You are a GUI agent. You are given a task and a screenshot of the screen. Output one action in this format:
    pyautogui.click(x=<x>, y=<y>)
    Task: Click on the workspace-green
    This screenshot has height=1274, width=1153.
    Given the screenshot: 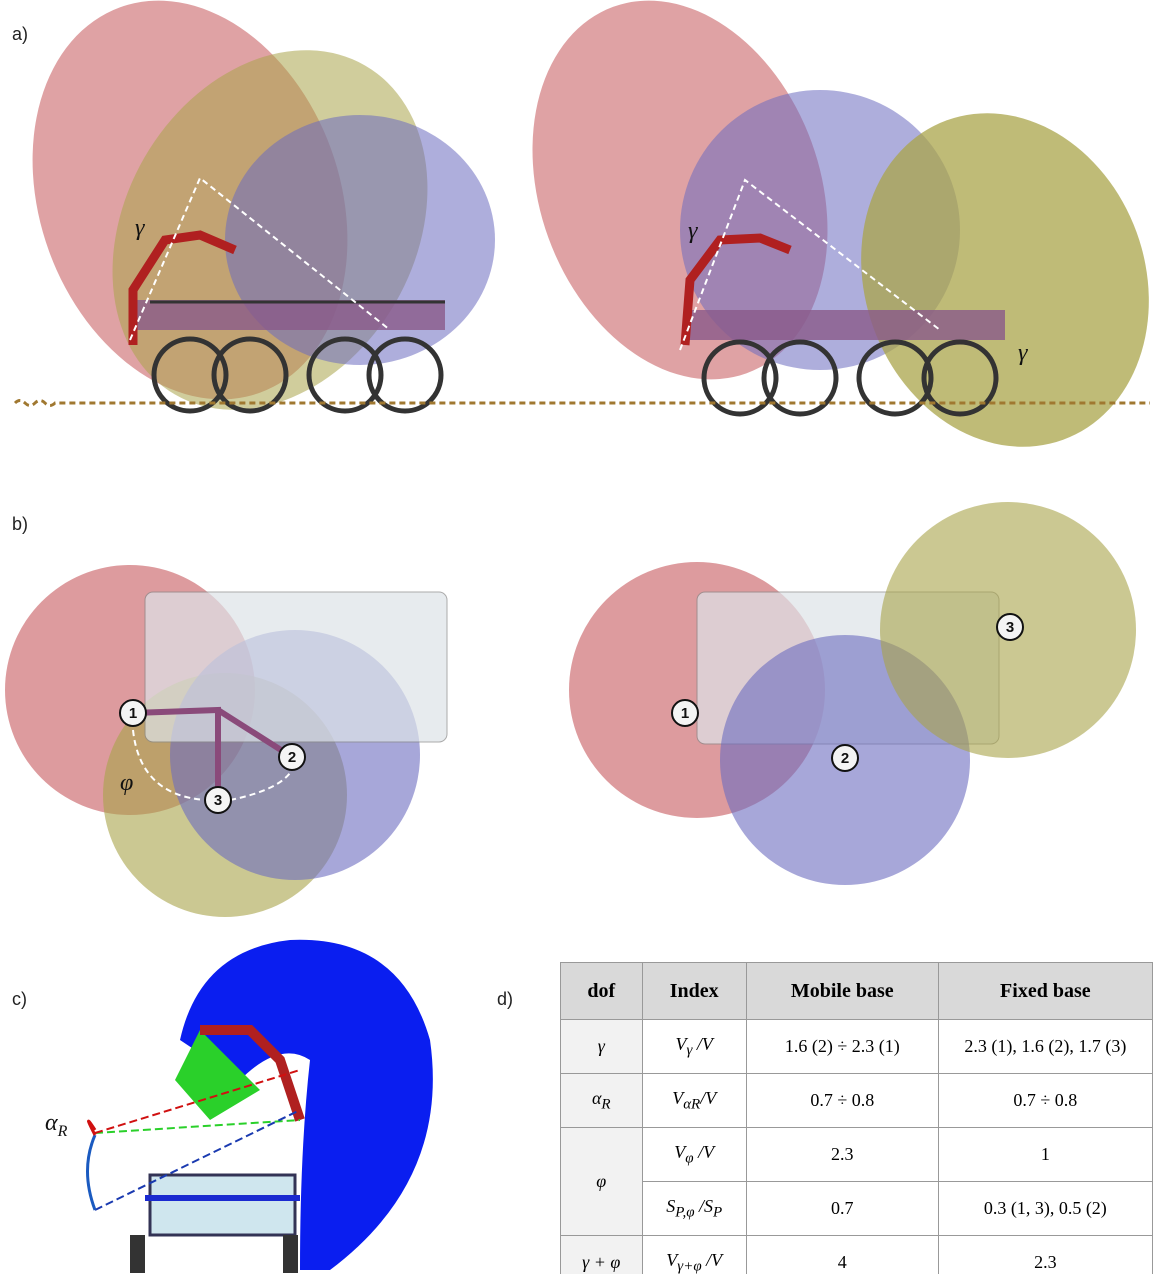 What is the action you would take?
    pyautogui.click(x=217, y=1075)
    